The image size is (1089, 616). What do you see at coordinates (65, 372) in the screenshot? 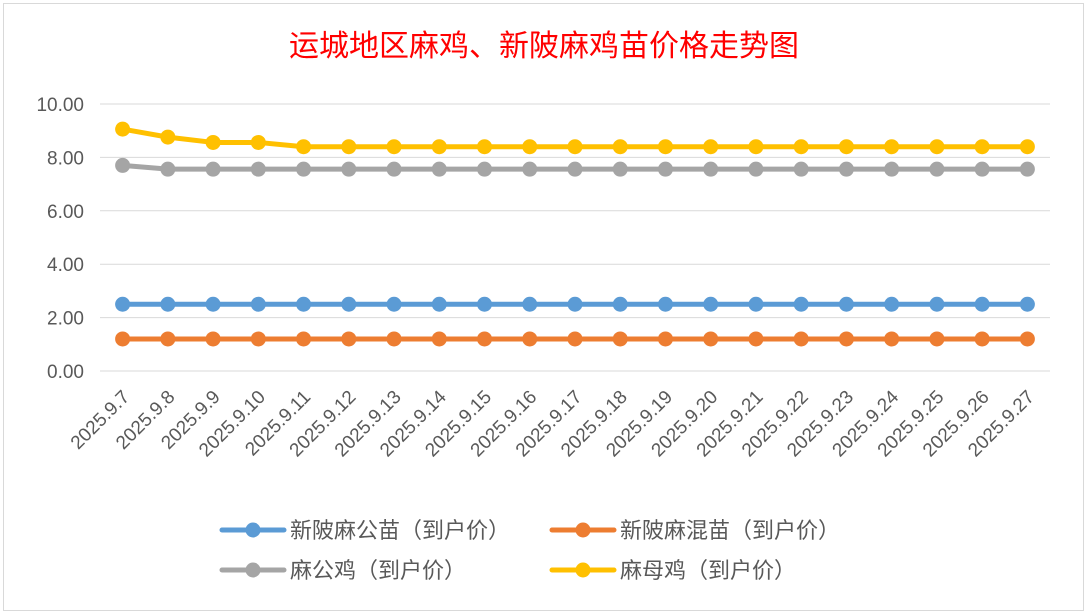
I see `y-tick-label: 0.00` at bounding box center [65, 372].